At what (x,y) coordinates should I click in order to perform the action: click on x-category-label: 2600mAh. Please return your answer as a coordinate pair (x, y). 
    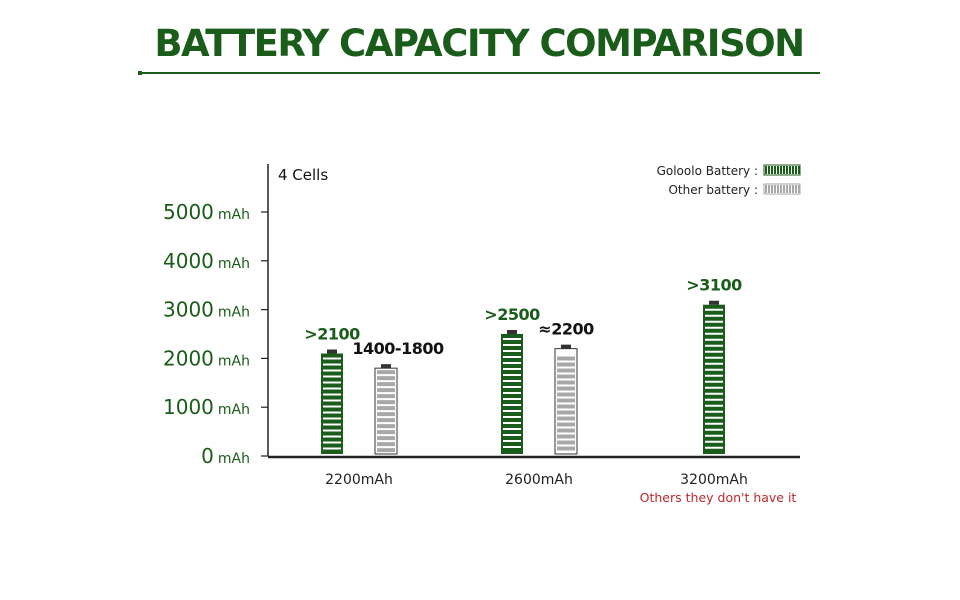
    Looking at the image, I should click on (539, 480).